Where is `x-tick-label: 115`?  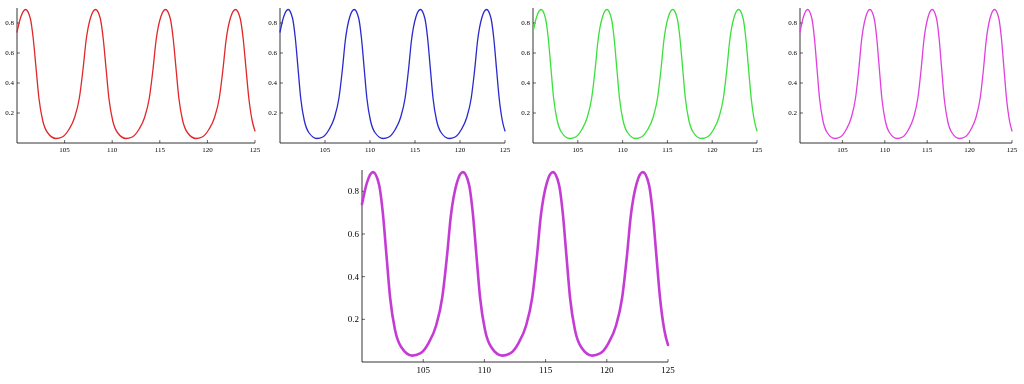 x-tick-label: 115 is located at coordinates (546, 370).